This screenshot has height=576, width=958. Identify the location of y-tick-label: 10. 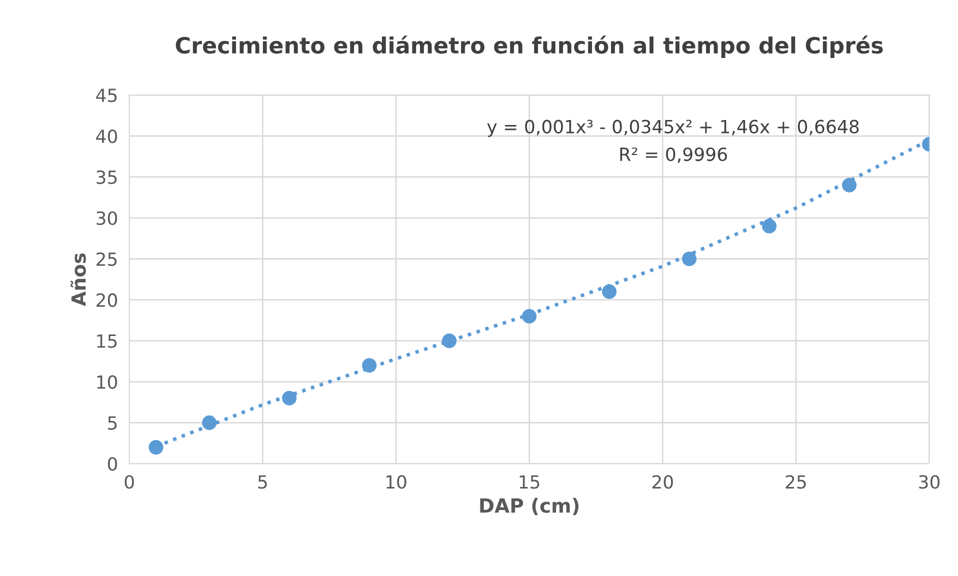
(107, 382).